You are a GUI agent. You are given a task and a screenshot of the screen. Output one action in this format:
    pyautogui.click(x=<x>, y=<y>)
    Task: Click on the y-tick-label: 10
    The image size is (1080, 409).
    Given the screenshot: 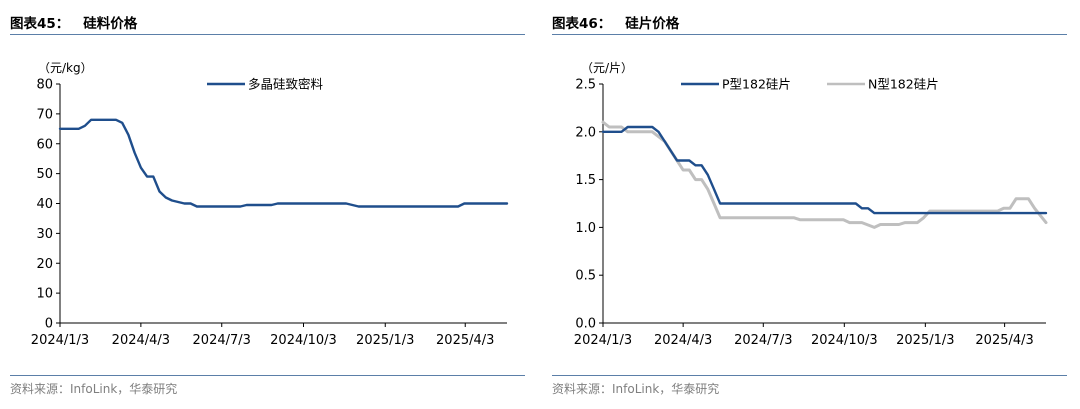 What is the action you would take?
    pyautogui.click(x=44, y=294)
    